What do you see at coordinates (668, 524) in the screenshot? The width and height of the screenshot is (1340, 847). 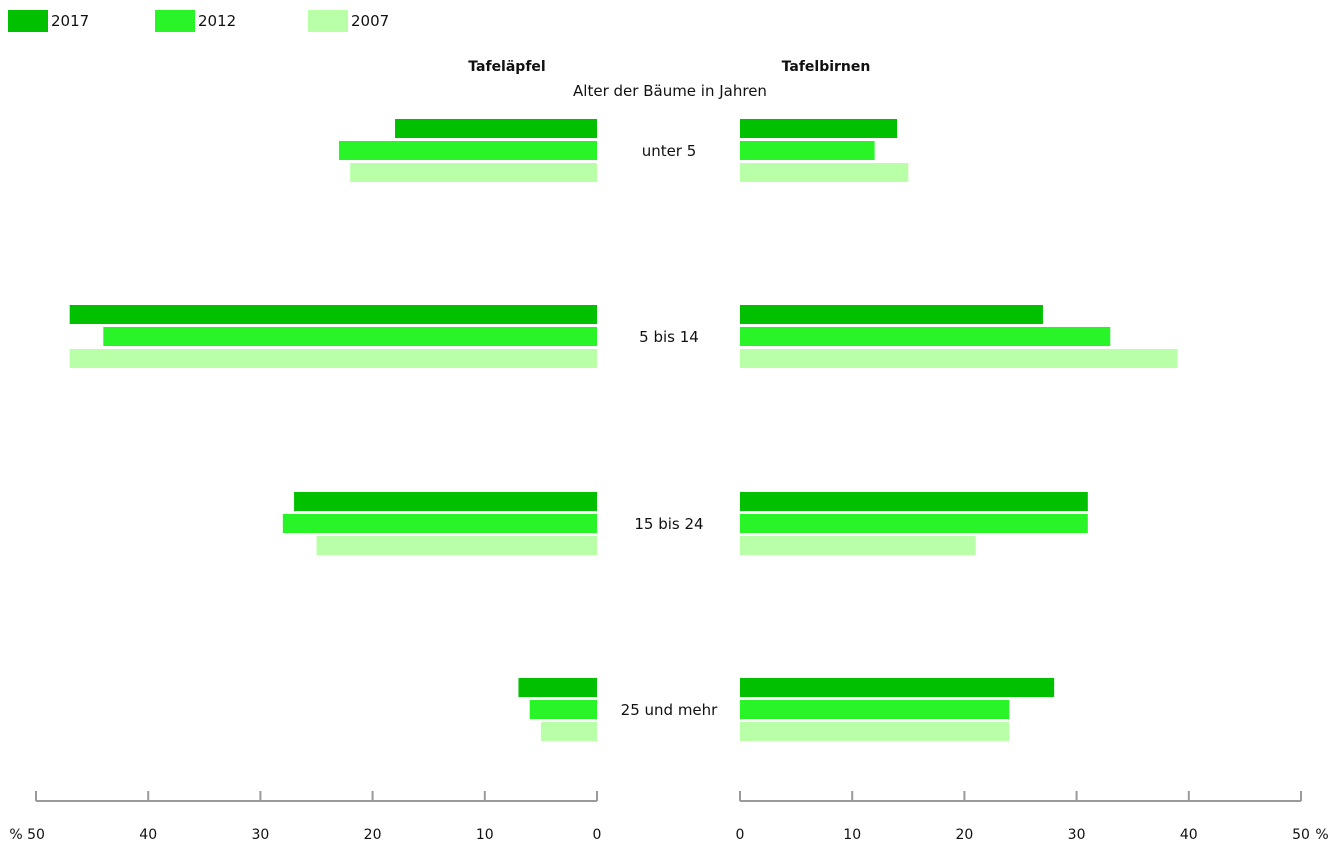 I see `category-label: 15 bis 24` at bounding box center [668, 524].